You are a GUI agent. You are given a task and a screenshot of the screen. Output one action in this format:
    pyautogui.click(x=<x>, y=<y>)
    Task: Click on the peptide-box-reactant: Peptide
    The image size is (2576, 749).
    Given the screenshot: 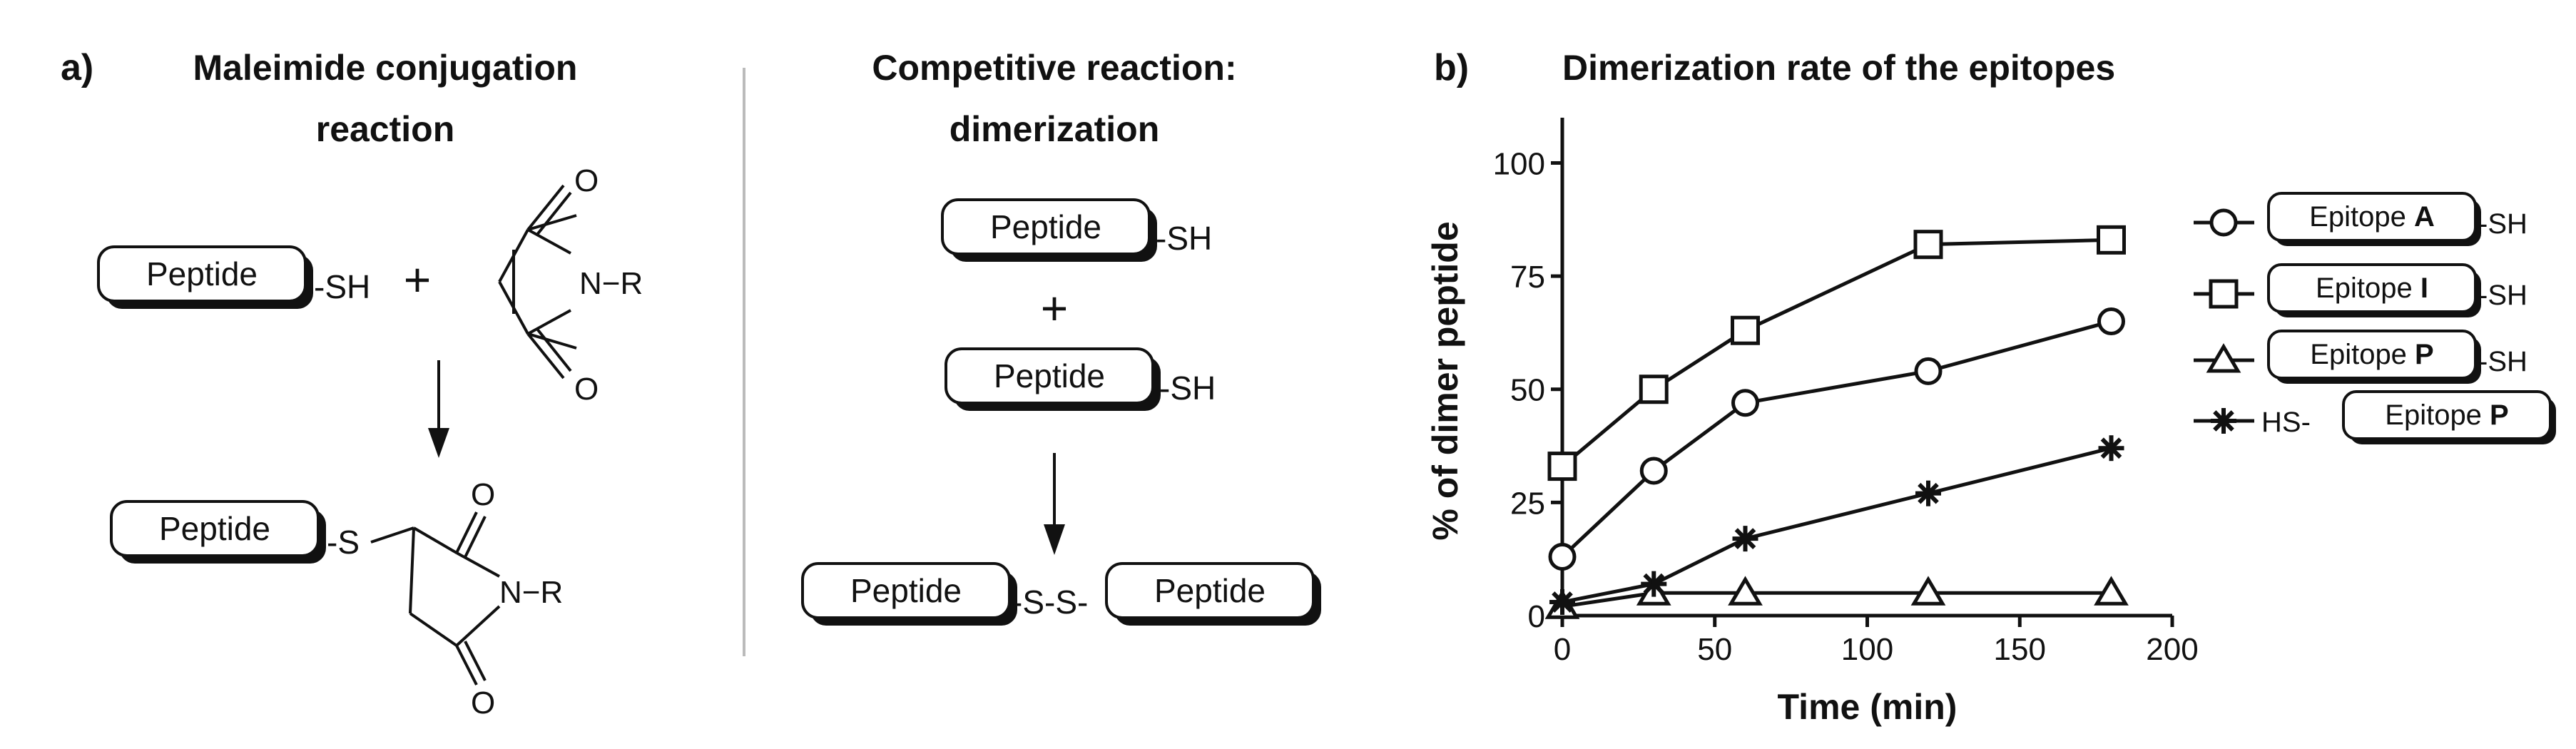 What is the action you would take?
    pyautogui.click(x=205, y=277)
    